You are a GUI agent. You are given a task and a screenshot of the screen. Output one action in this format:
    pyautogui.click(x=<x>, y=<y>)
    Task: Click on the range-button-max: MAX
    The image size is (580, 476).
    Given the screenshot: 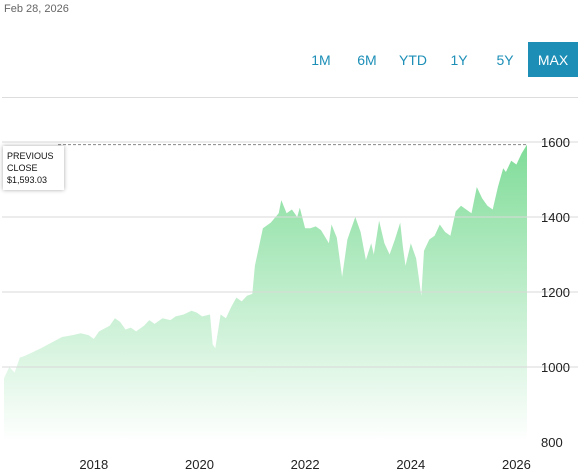 What is the action you would take?
    pyautogui.click(x=553, y=59)
    